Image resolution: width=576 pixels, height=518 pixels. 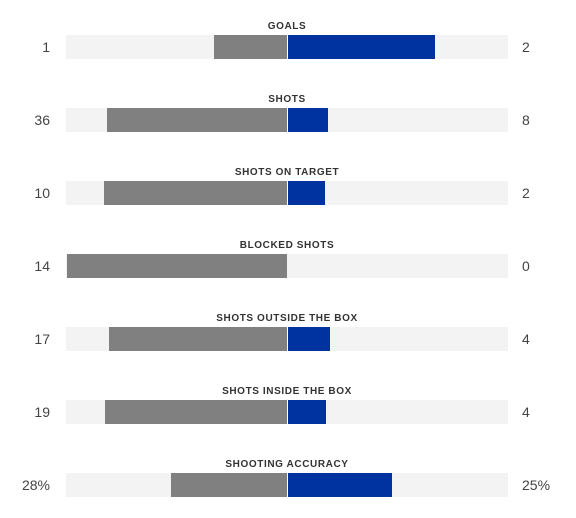 I want to click on home-value: 1, so click(x=46, y=47).